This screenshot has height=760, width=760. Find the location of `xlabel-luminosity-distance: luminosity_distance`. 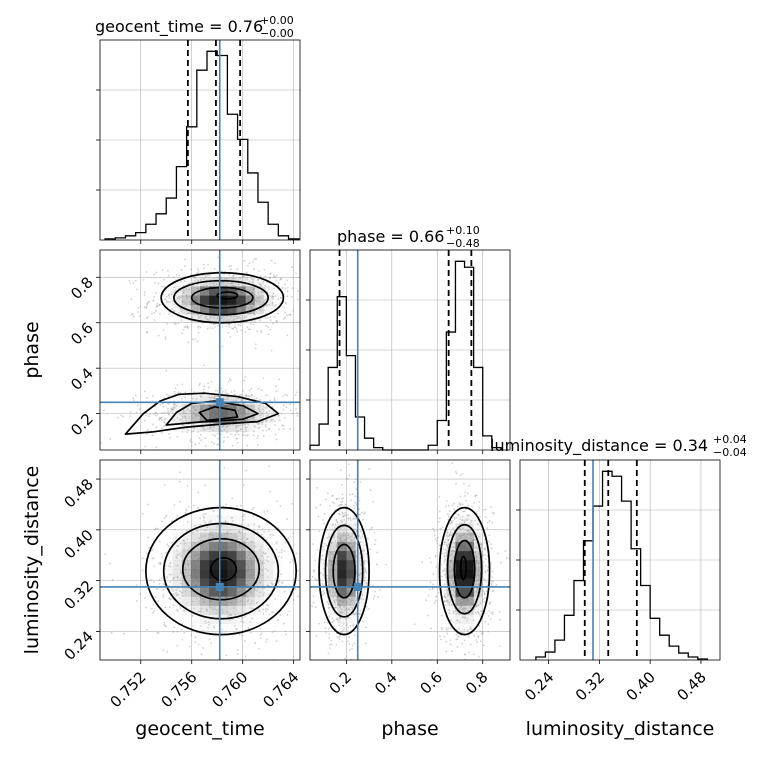

xlabel-luminosity-distance: luminosity_distance is located at coordinates (620, 729).